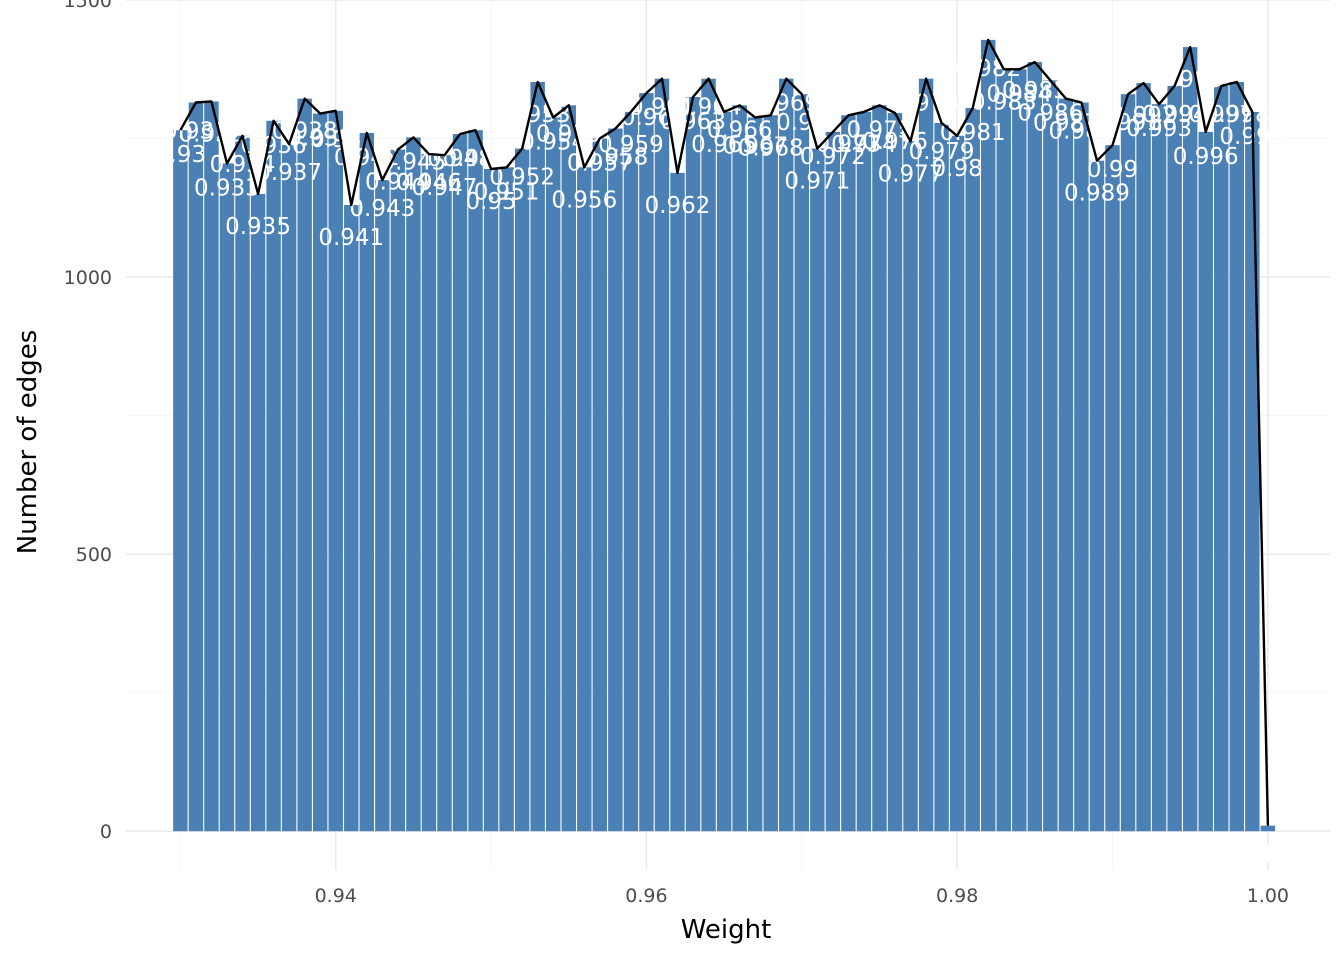 The height and width of the screenshot is (960, 1344). What do you see at coordinates (258, 227) in the screenshot?
I see `bar-label: 0.935` at bounding box center [258, 227].